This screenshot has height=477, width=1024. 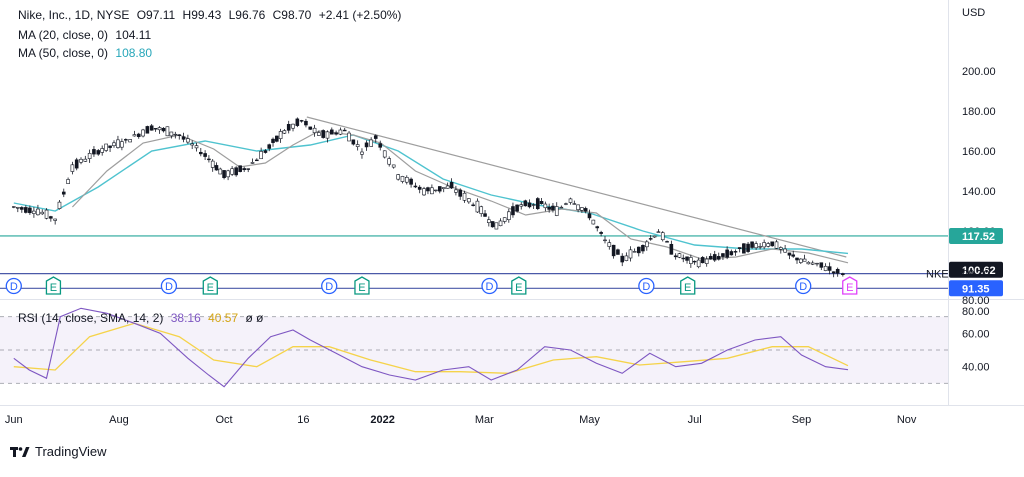 I want to click on earnings-label-0: E, so click(x=53, y=288).